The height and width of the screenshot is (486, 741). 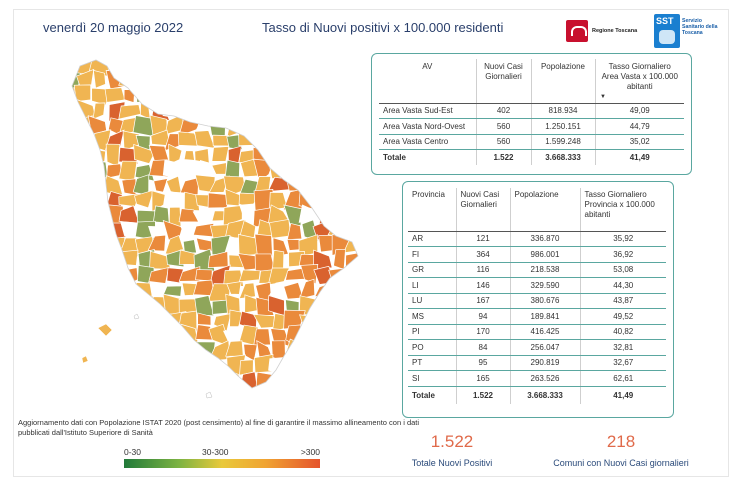 I want to click on cell-popolazione: 263.526, so click(x=545, y=378).